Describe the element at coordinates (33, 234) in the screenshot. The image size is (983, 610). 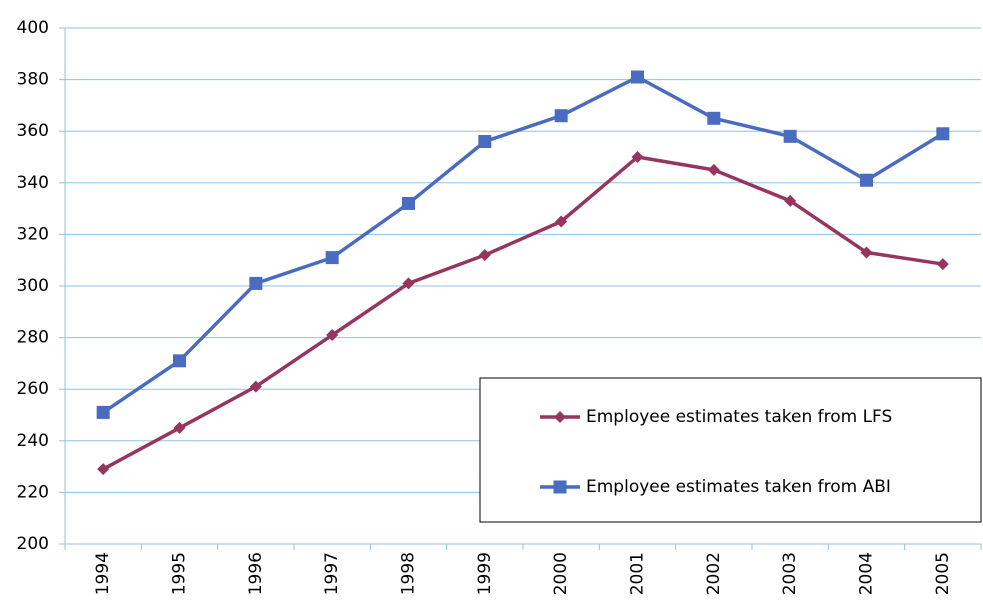
I see `y-tick-label: 320` at that location.